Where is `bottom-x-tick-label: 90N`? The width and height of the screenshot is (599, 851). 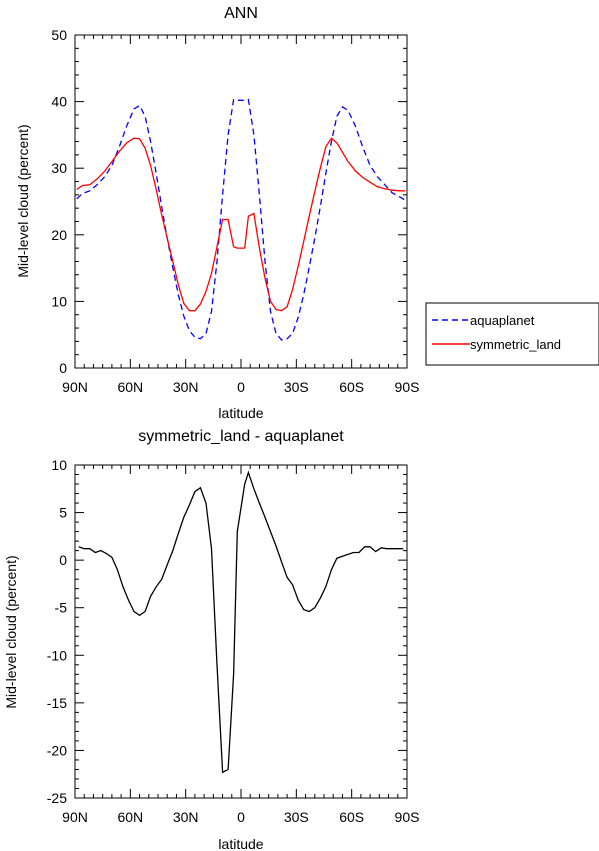
bottom-x-tick-label: 90N is located at coordinates (75, 817).